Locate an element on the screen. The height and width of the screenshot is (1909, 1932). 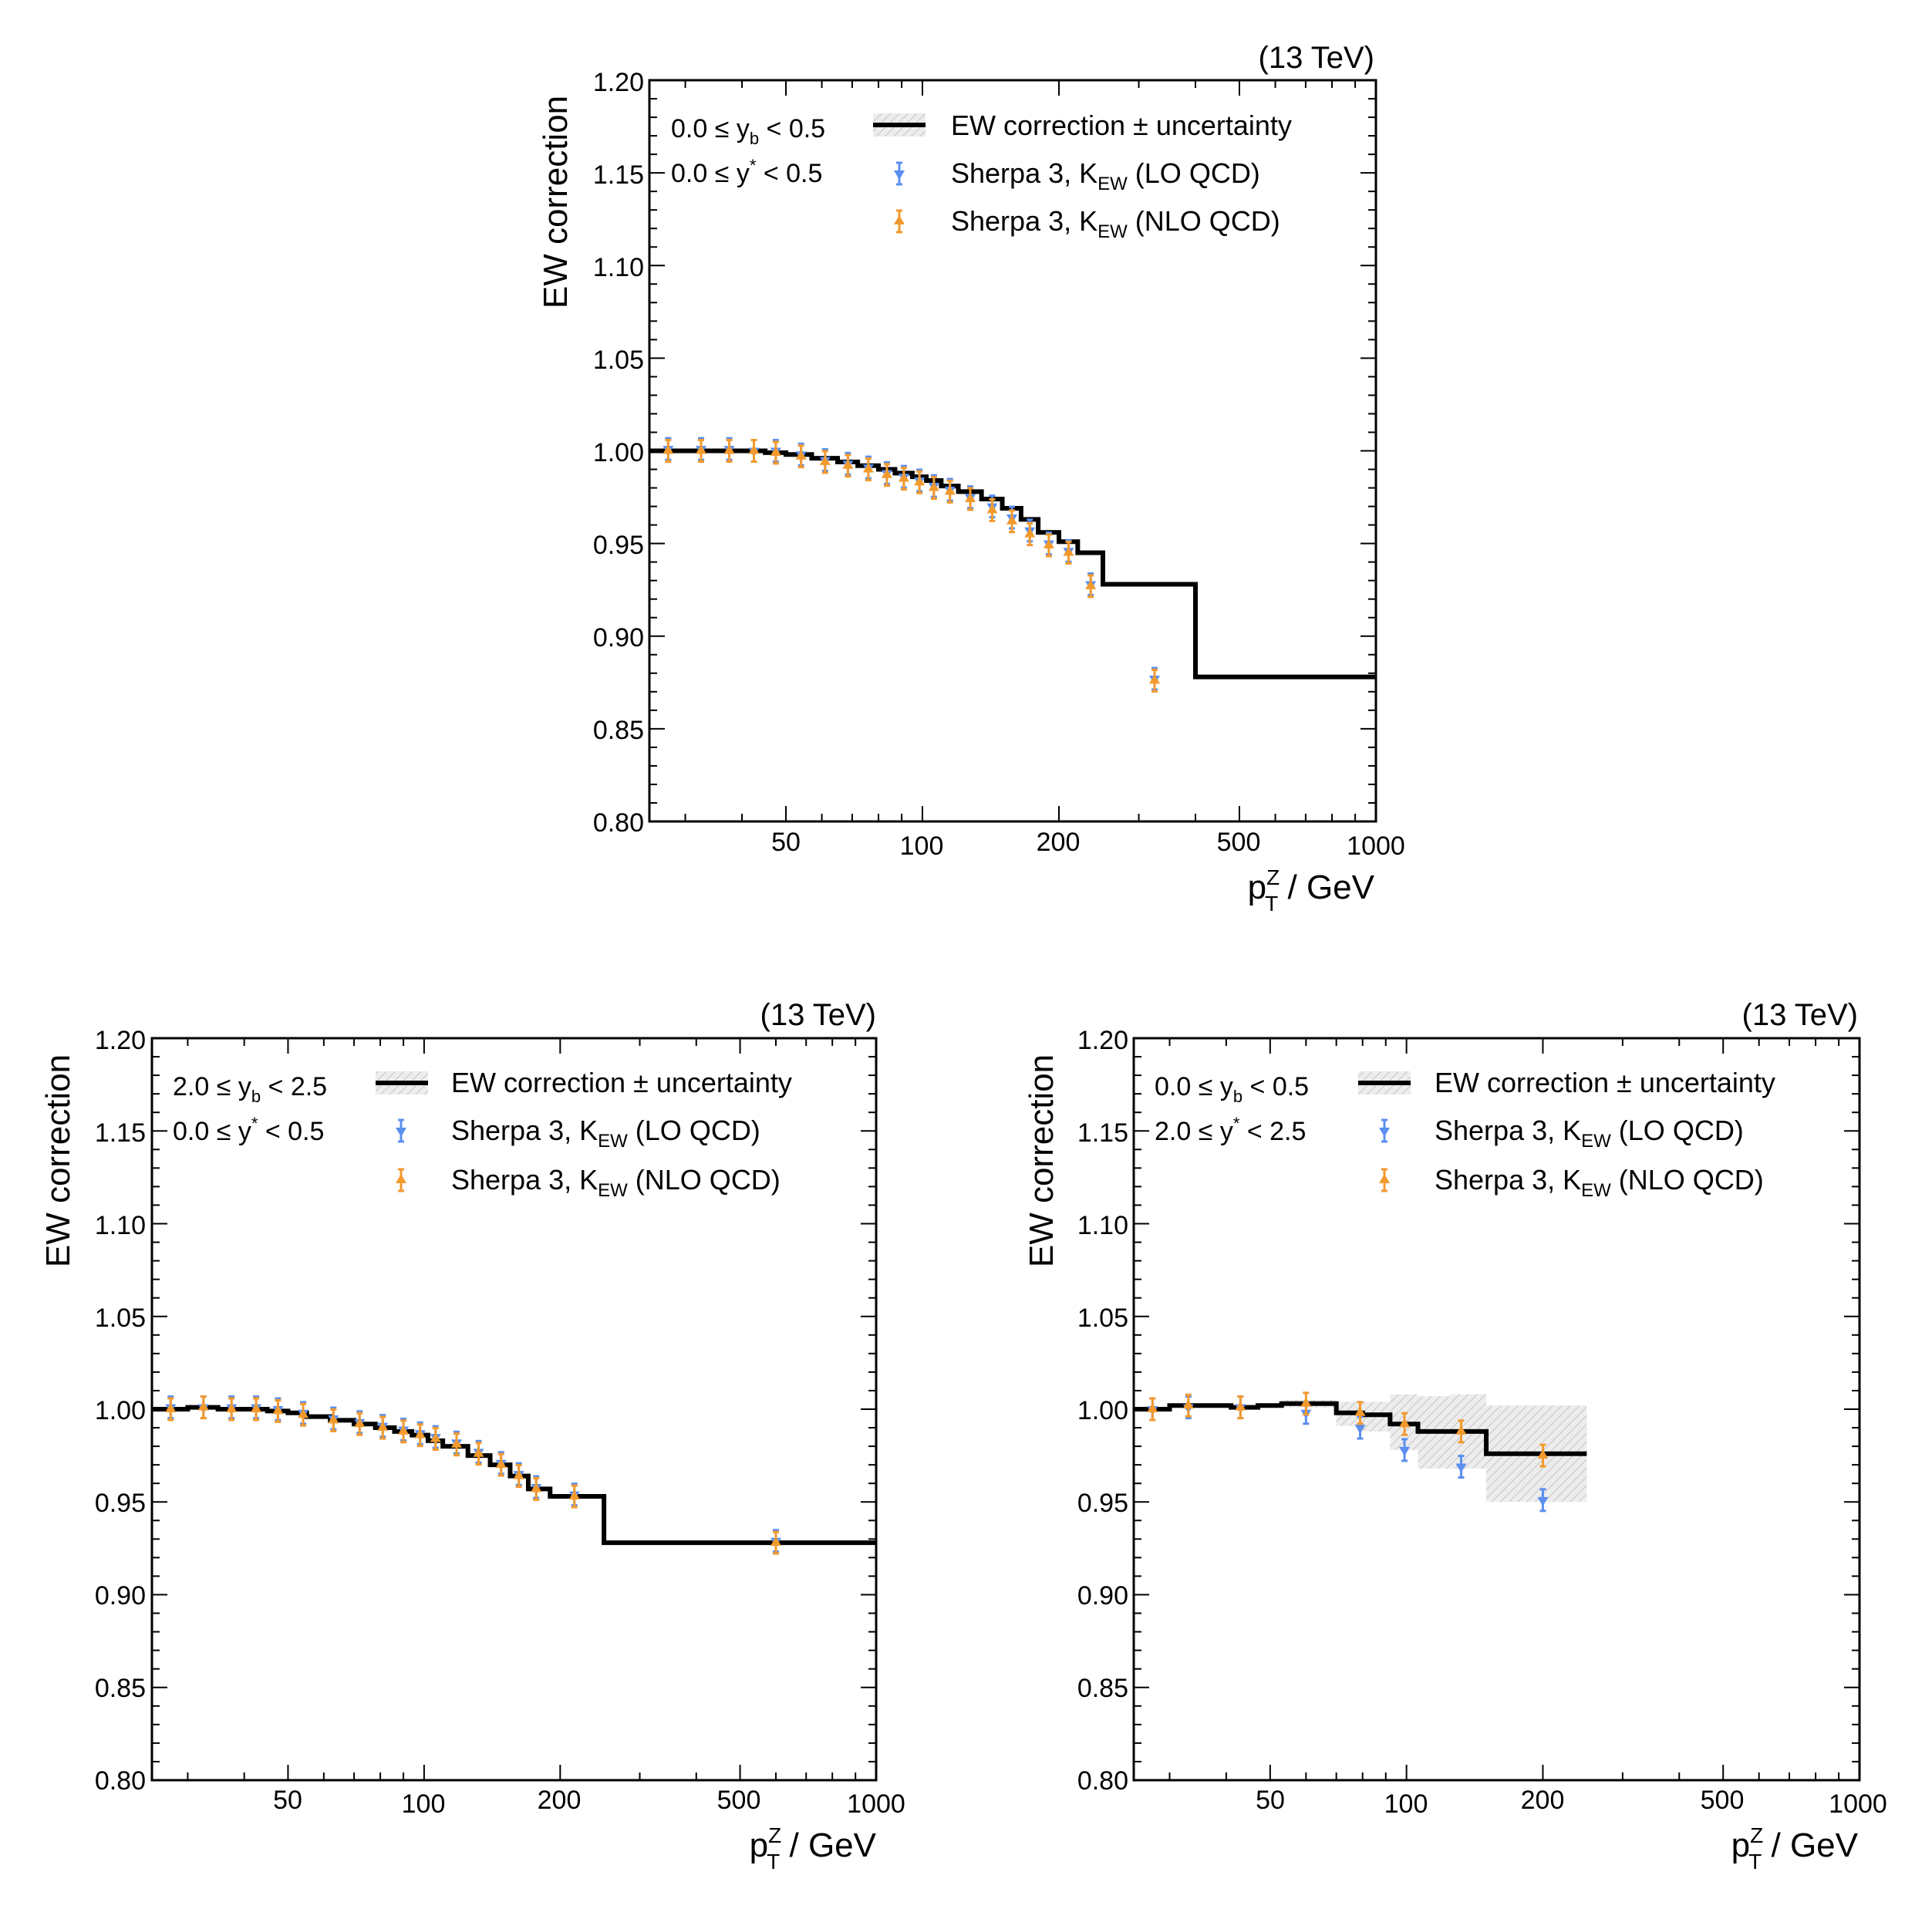
panel-top-frame is located at coordinates (1012, 451).